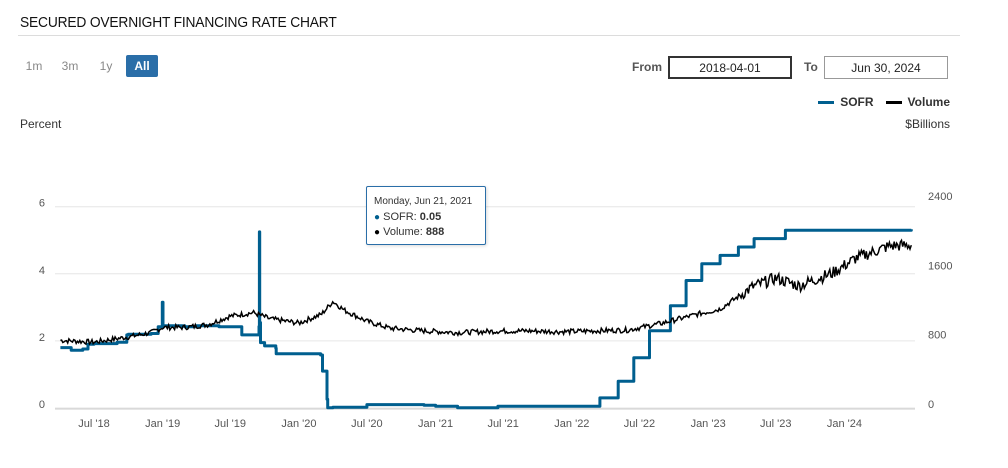 The height and width of the screenshot is (468, 1008). Describe the element at coordinates (489, 35) in the screenshot. I see `title-divider` at that location.